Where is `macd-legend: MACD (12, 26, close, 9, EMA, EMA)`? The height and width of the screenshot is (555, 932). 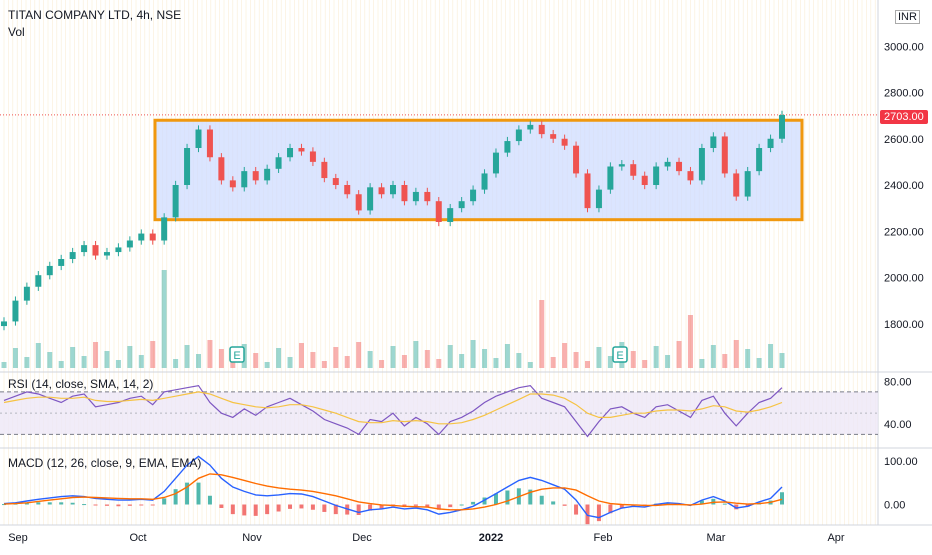
macd-legend: MACD (12, 26, close, 9, EMA, EMA) is located at coordinates (105, 463).